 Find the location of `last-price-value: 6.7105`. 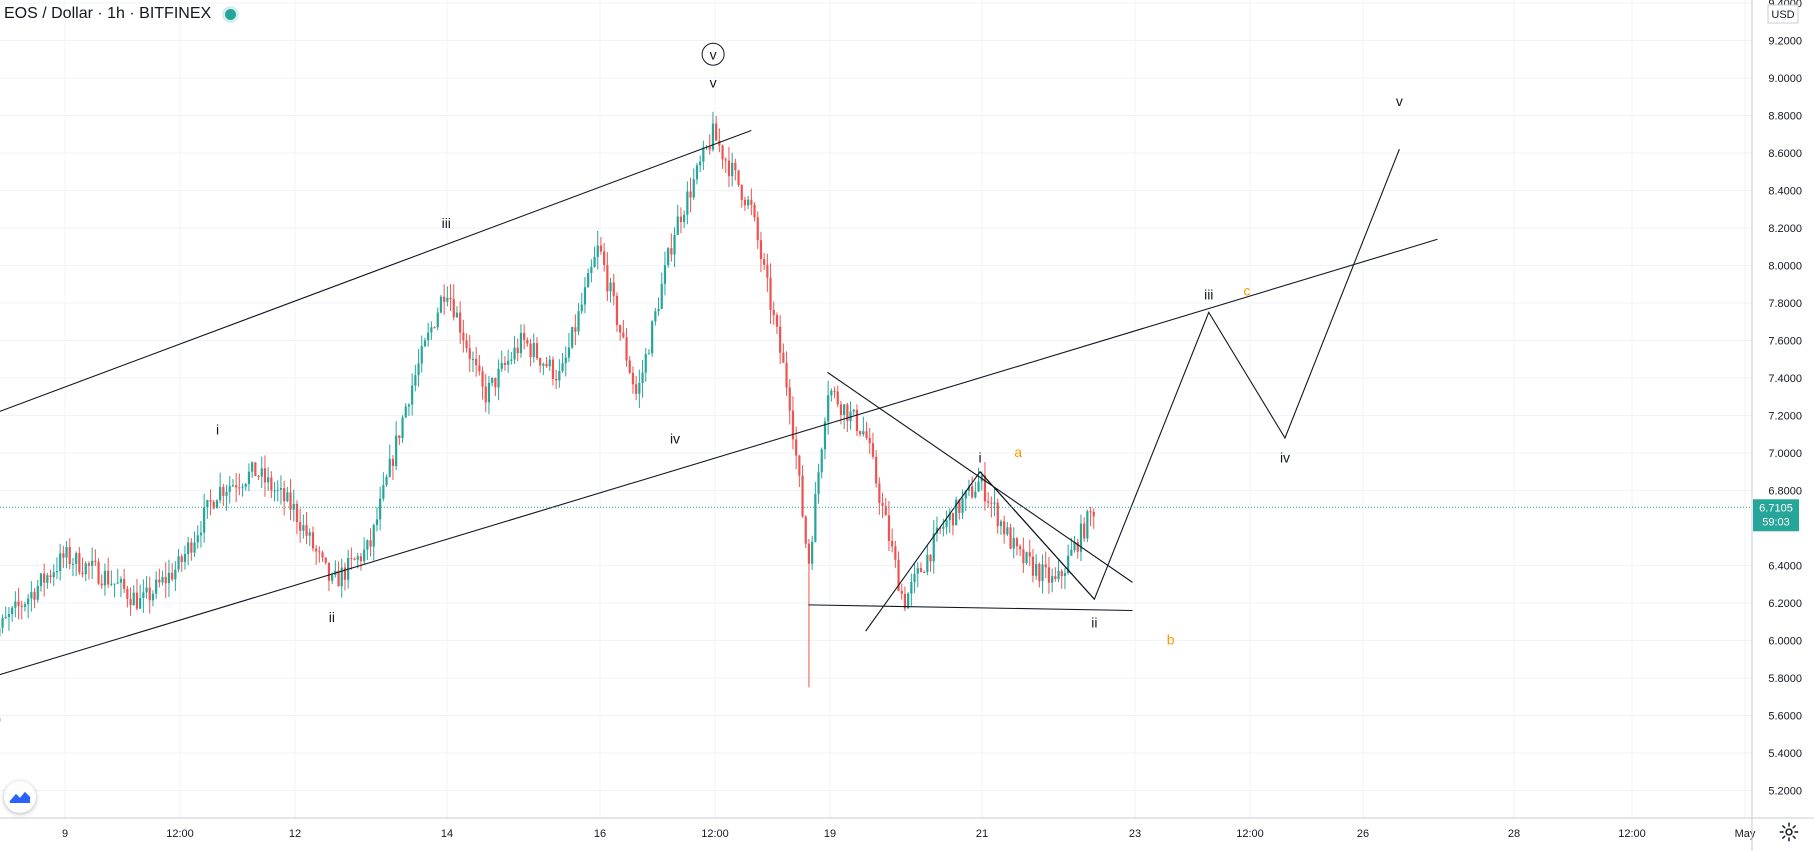

last-price-value: 6.7105 is located at coordinates (1776, 508).